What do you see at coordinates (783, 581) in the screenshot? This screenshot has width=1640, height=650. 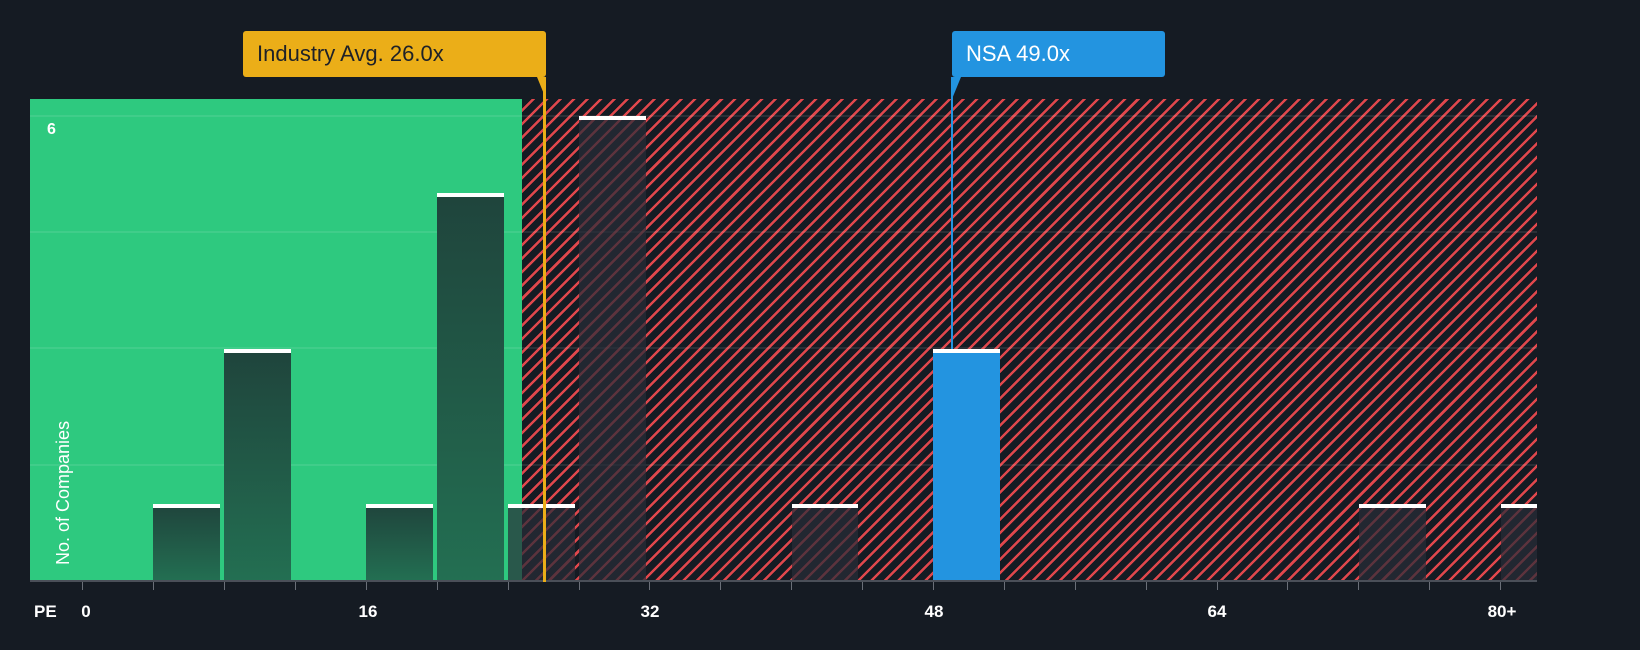 I see `x-axis-line` at bounding box center [783, 581].